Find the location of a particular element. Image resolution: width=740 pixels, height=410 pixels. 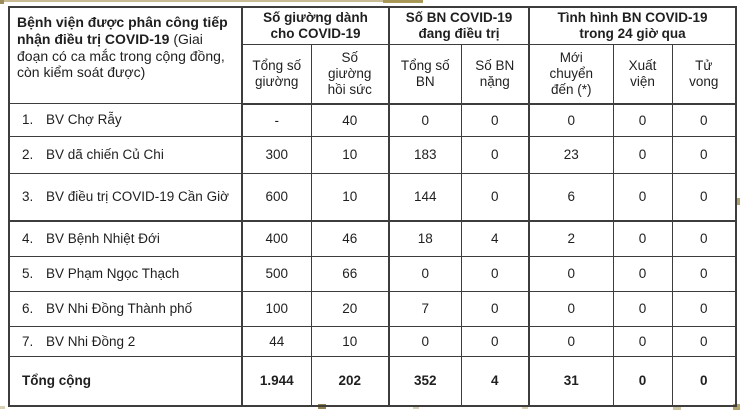

cell-total-beds: 300 is located at coordinates (276, 155).